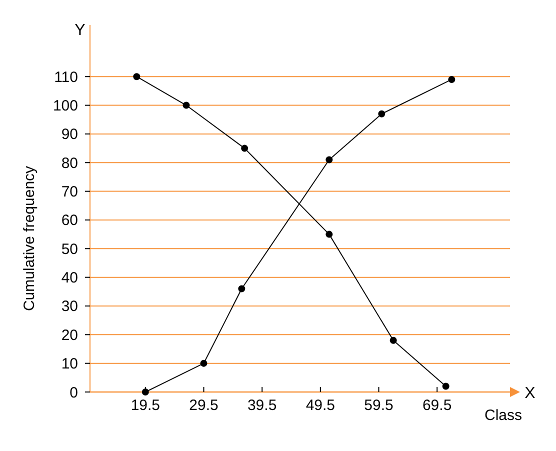 Image resolution: width=556 pixels, height=451 pixels. I want to click on x-tick-label: 59.5, so click(379, 405).